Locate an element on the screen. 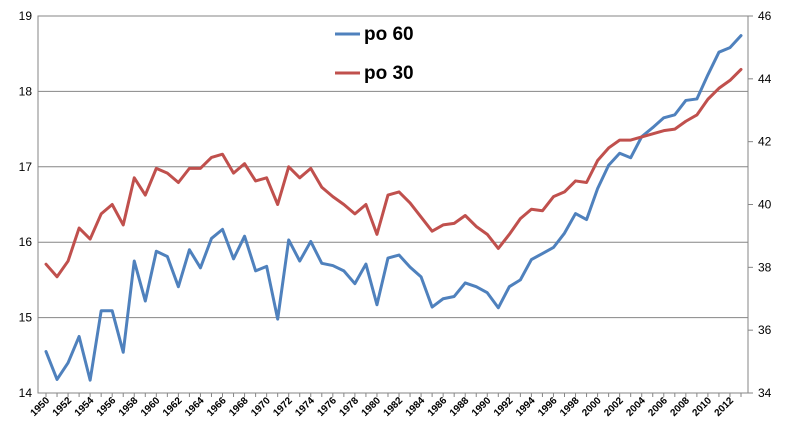 The image size is (786, 444). left-tick-label: 14 is located at coordinates (26, 393).